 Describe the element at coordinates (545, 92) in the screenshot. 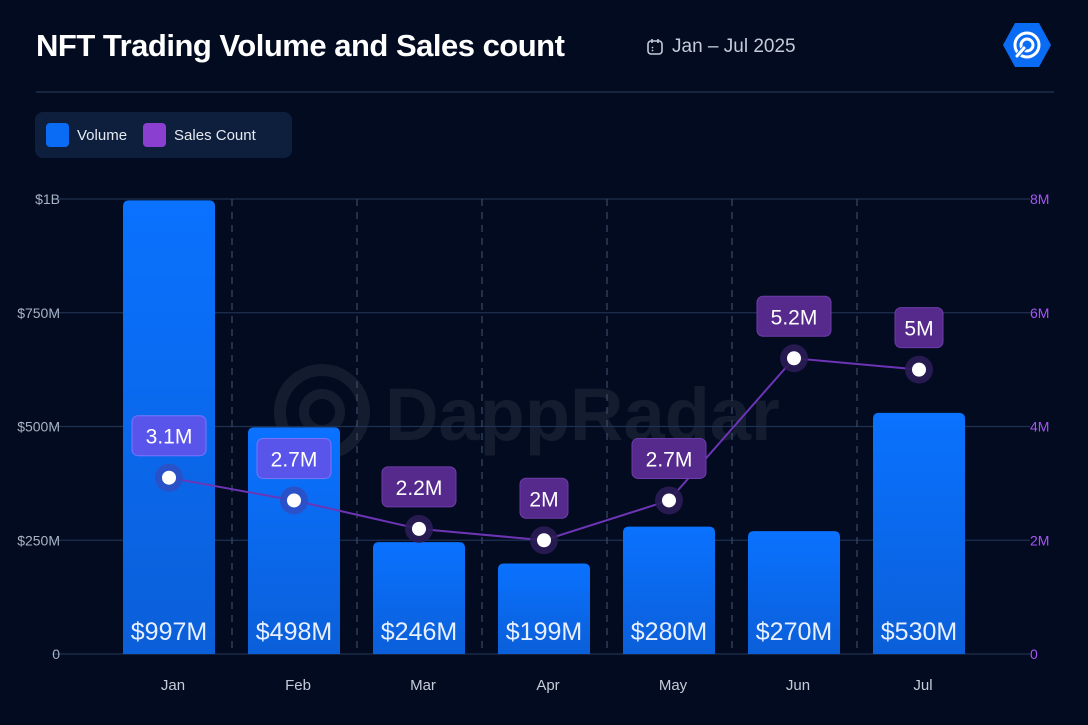

I see `header-divider` at that location.